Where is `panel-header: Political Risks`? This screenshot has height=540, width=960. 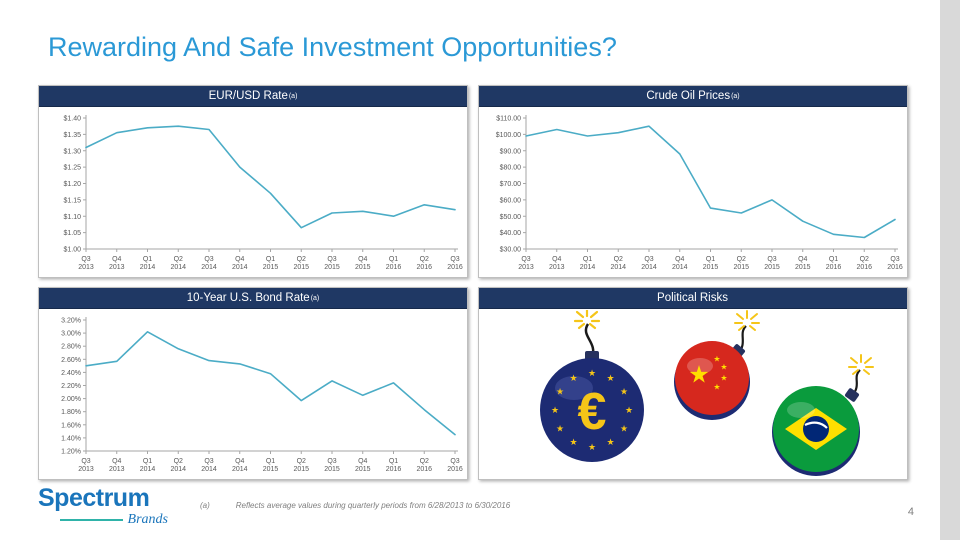
panel-header: Political Risks is located at coordinates (693, 298).